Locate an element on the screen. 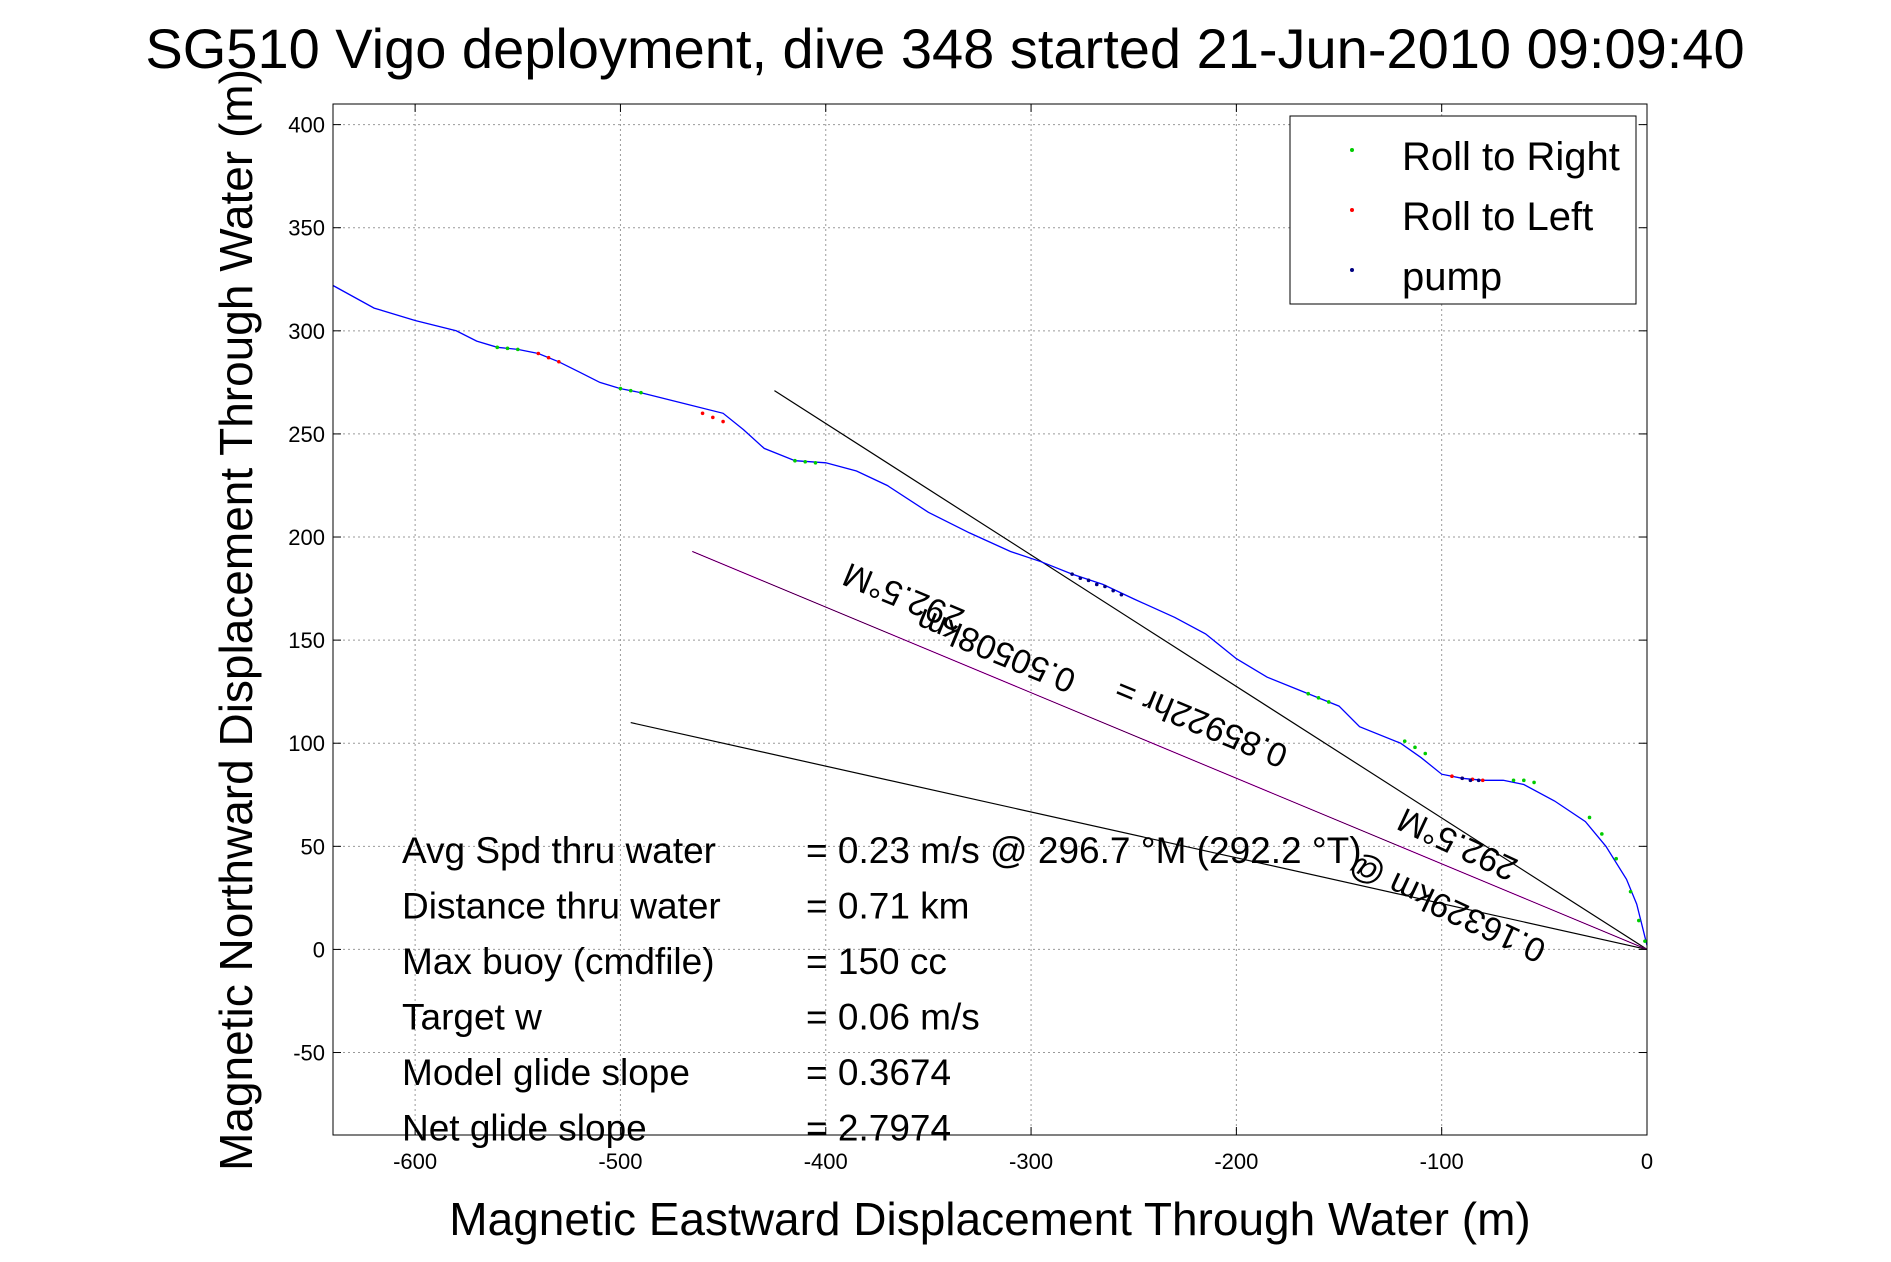 Image resolution: width=1891 pixels, height=1262 pixels. legend: Roll to Right Roll to Left pump is located at coordinates (1463, 210).